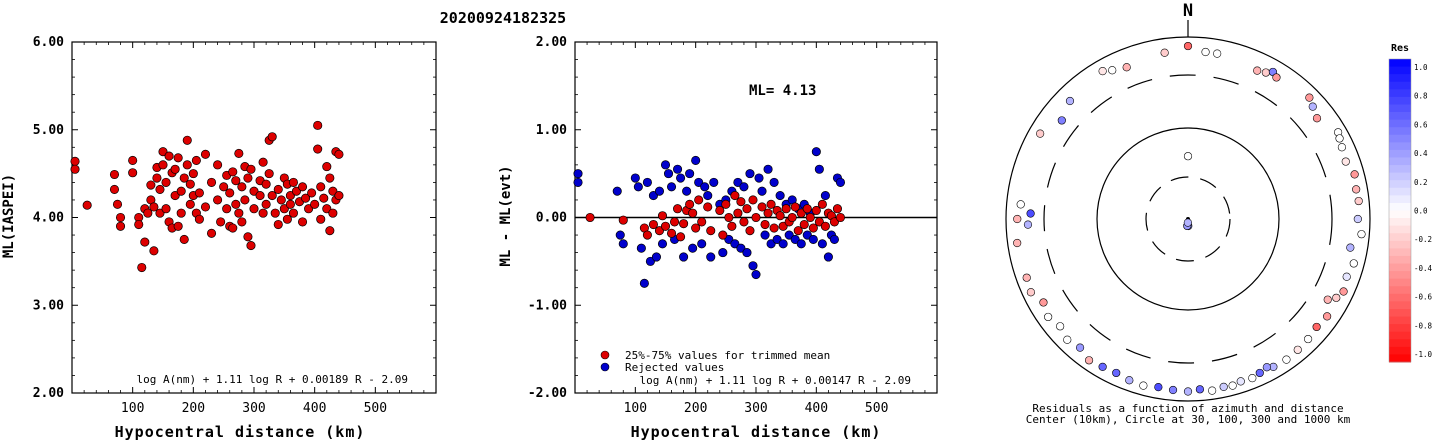 The image size is (1437, 441). Describe the element at coordinates (240, 432) in the screenshot. I see `left-x-axis-label: Hypocentral distance (km)` at that location.